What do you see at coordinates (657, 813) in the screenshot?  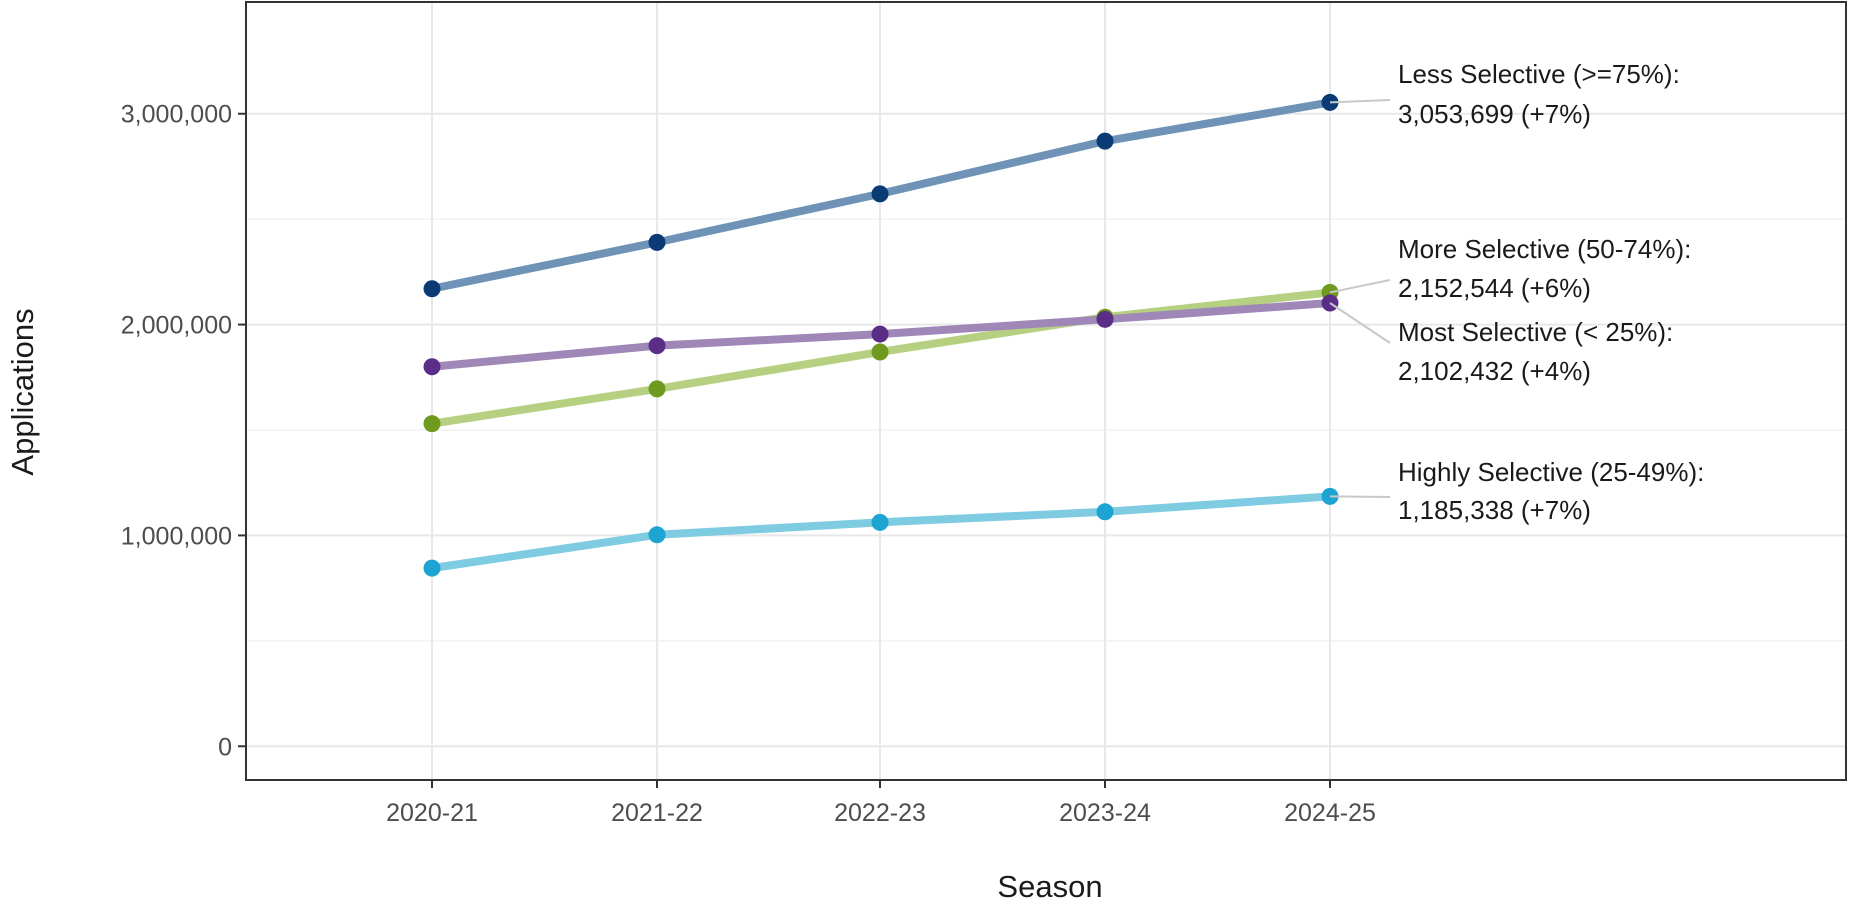 I see `x-tick-label: 2021-22` at bounding box center [657, 813].